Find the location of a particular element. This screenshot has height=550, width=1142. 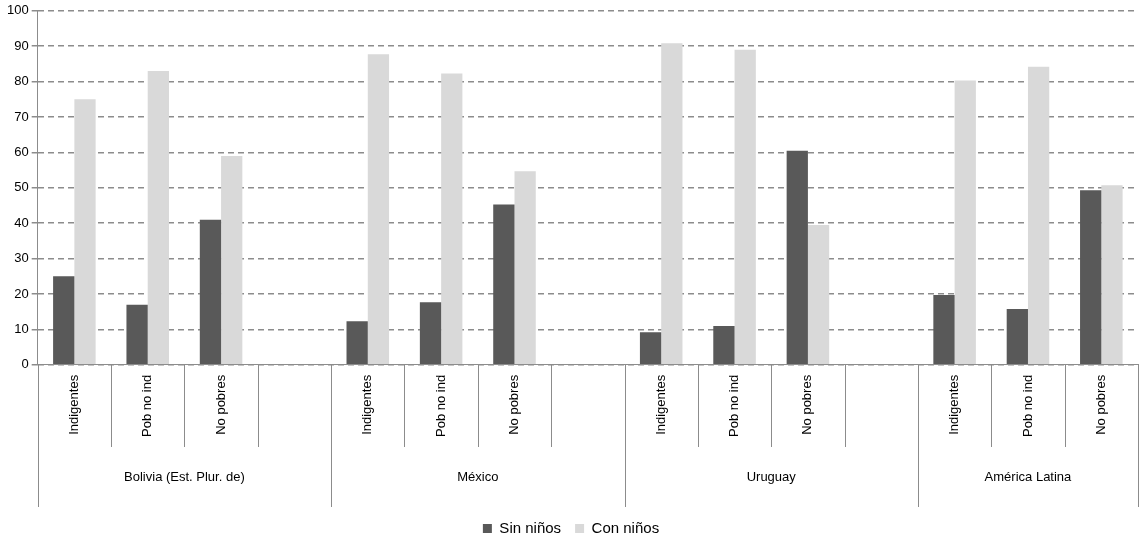

legend-label: Con niños is located at coordinates (625, 527).